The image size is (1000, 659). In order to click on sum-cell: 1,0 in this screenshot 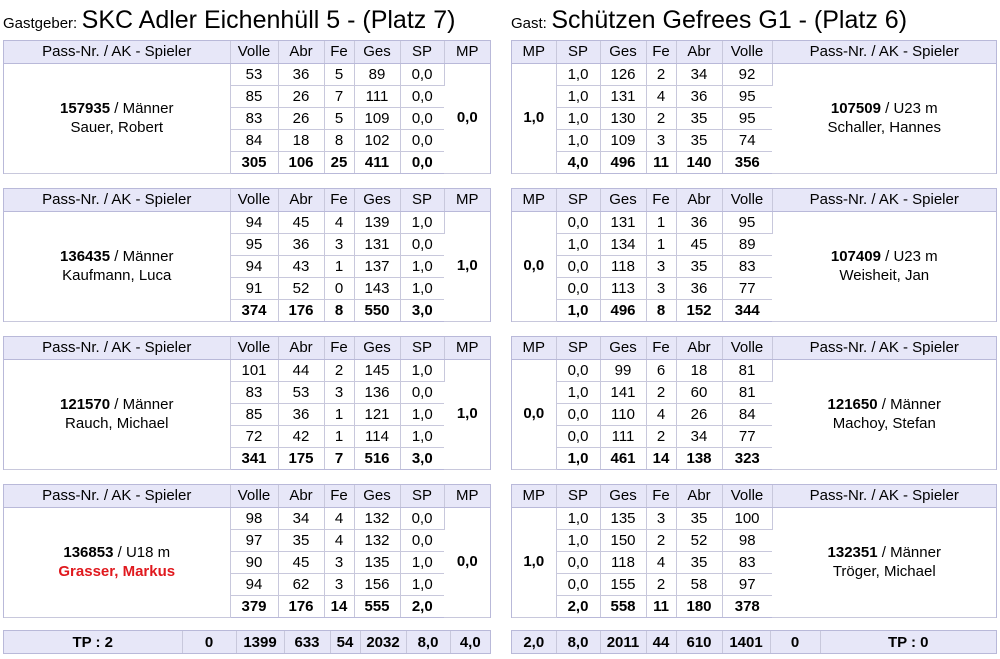, I will do `click(578, 458)`.